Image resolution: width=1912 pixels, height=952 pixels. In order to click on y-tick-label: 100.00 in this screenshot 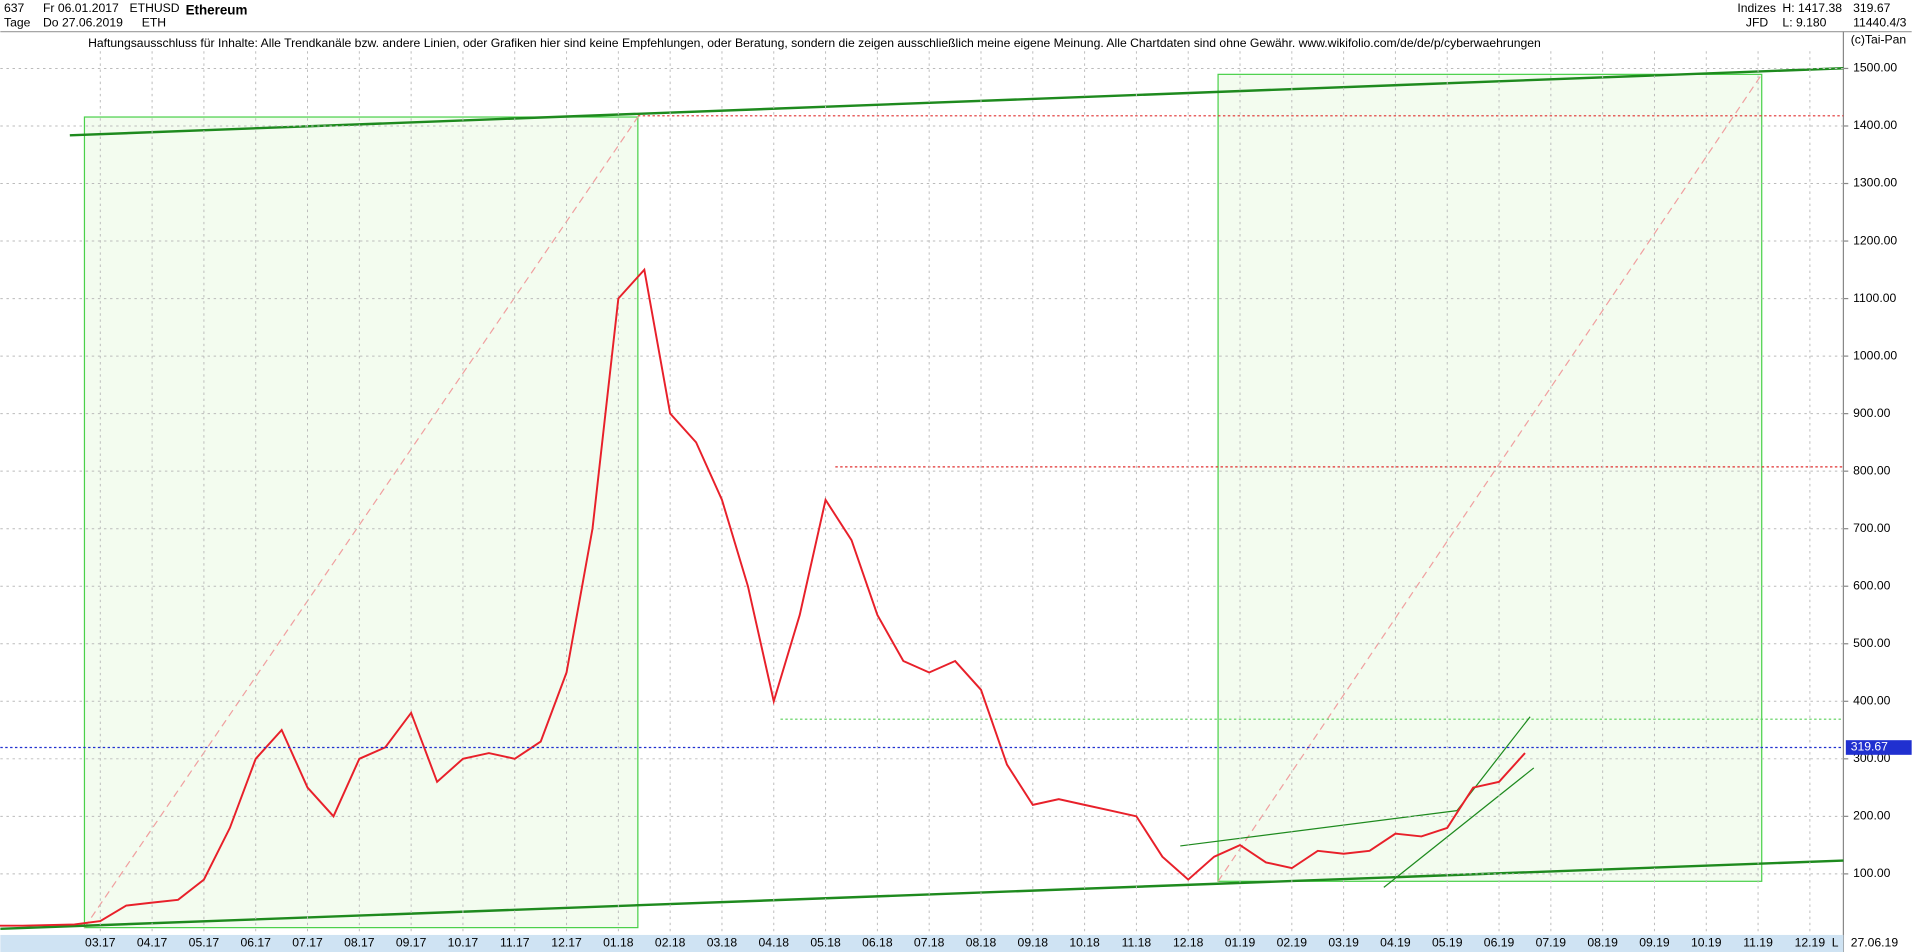, I will do `click(1871, 873)`.